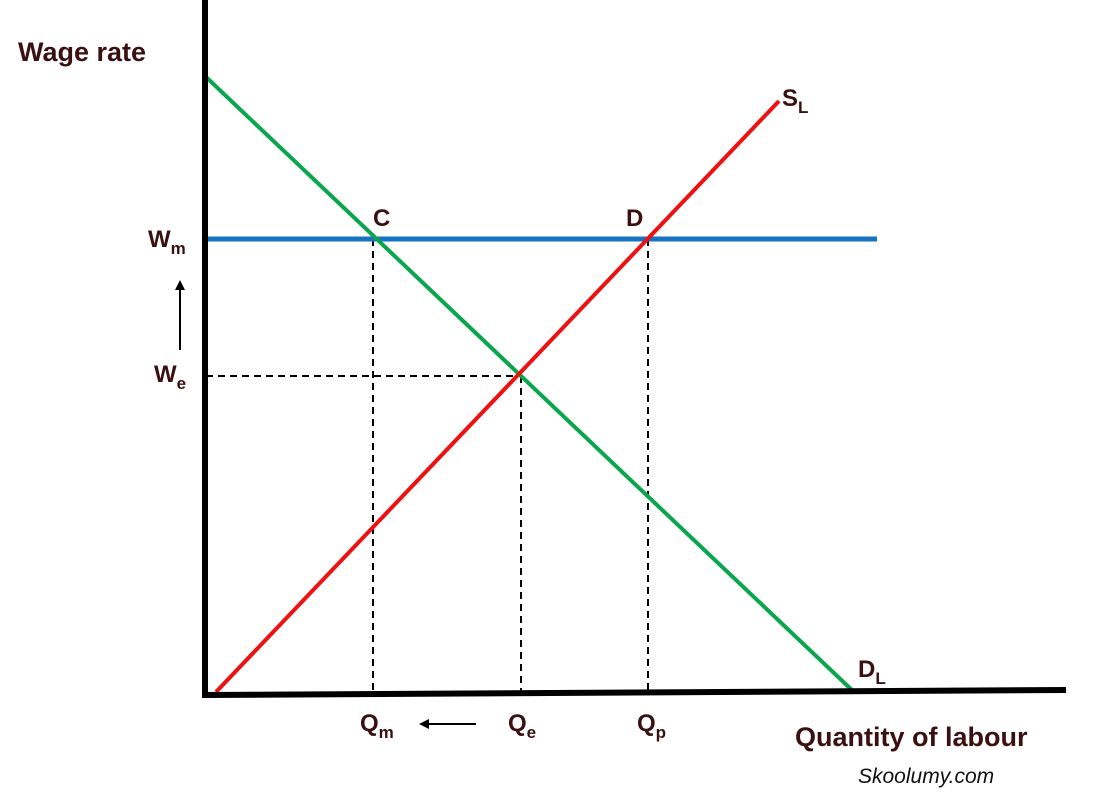 The image size is (1104, 803). I want to click on wage-minimum-label: Wm, so click(167, 242).